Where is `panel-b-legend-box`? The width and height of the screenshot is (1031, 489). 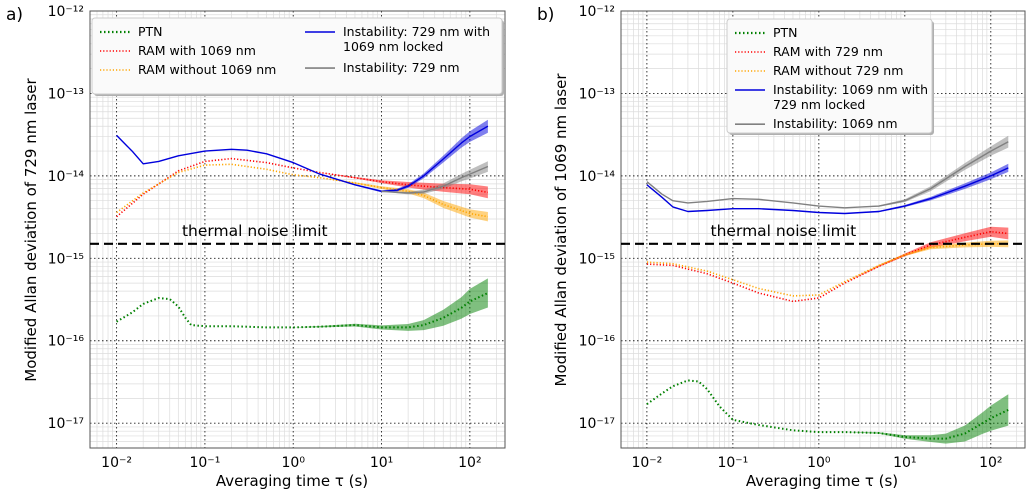
panel-b-legend-box is located at coordinates (829, 76).